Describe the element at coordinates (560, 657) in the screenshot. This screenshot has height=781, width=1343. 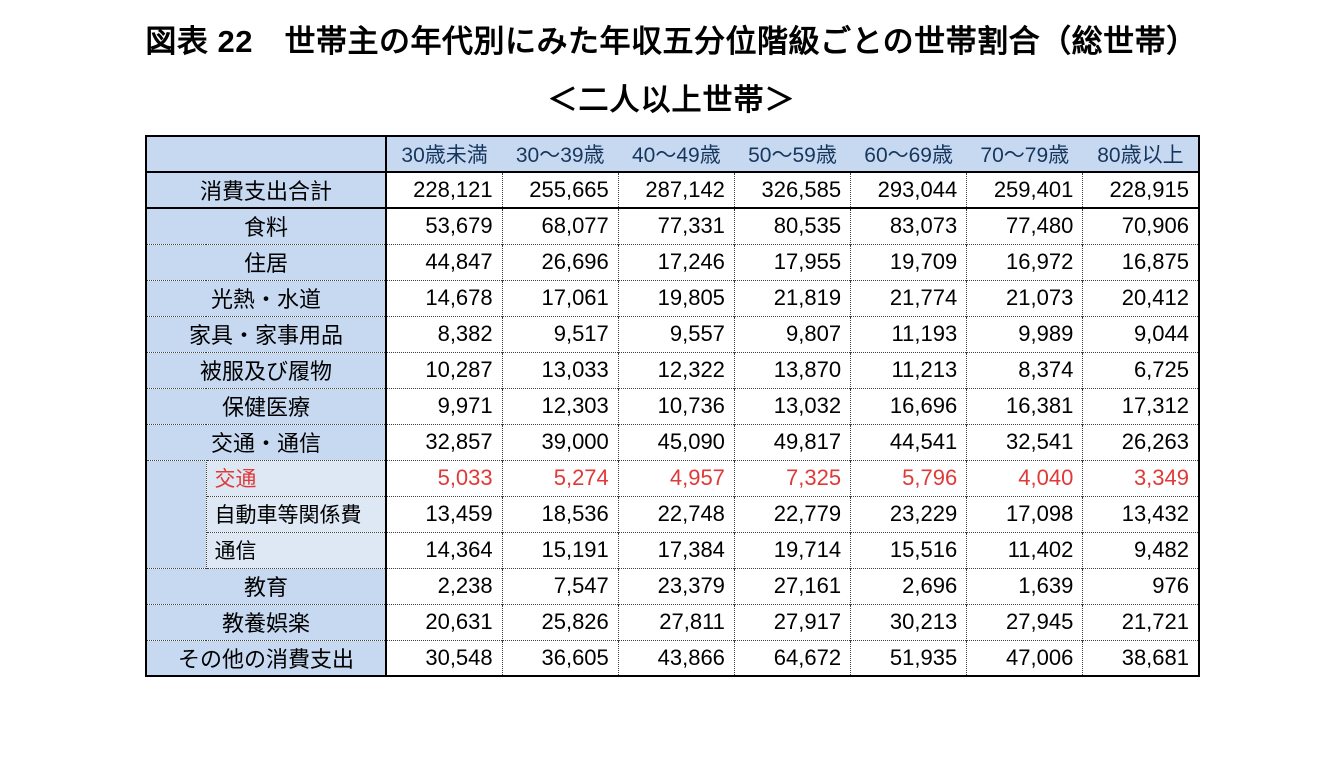
I see `value-cell: 36,605` at that location.